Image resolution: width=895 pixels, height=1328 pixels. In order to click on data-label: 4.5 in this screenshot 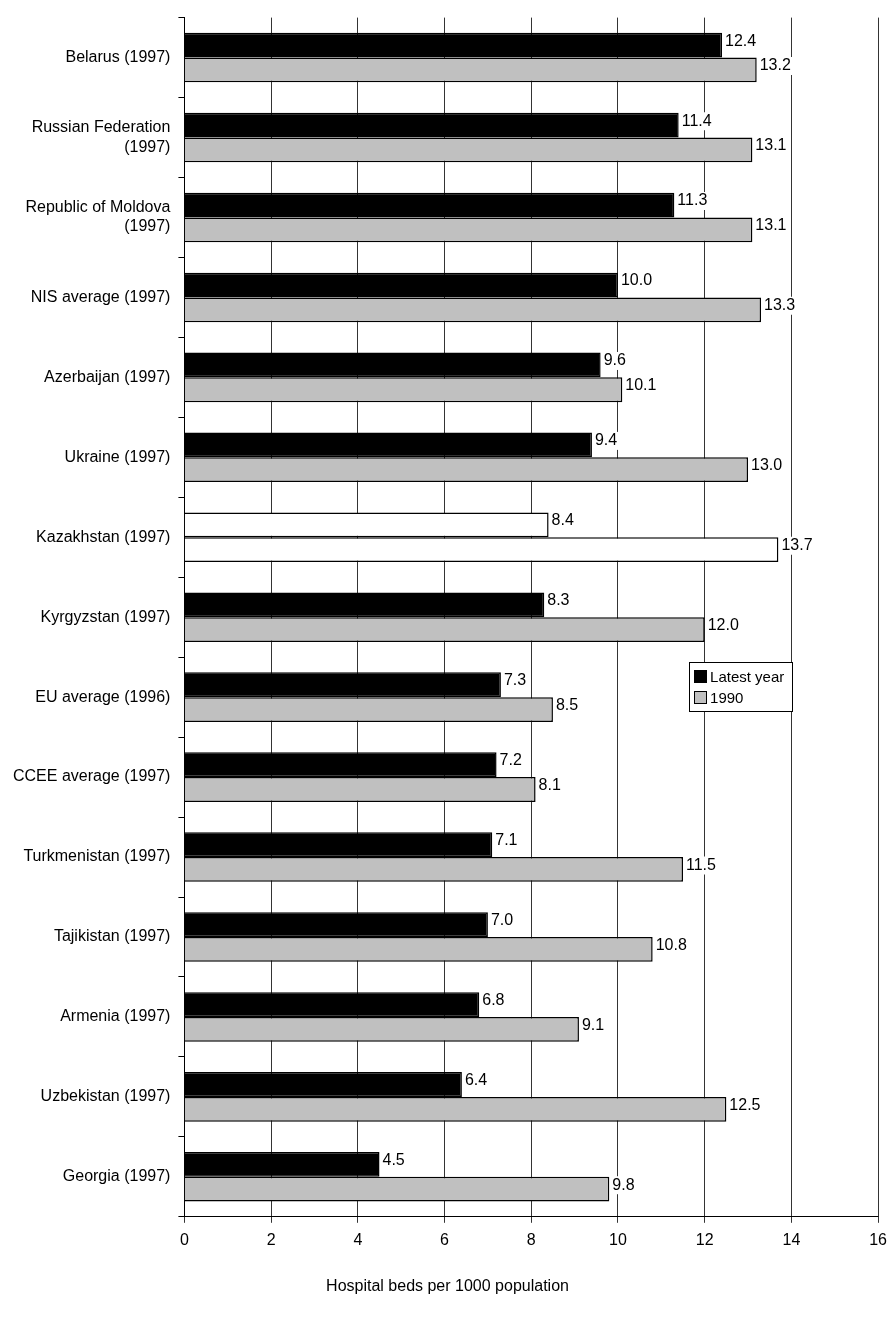, I will do `click(393, 1159)`.